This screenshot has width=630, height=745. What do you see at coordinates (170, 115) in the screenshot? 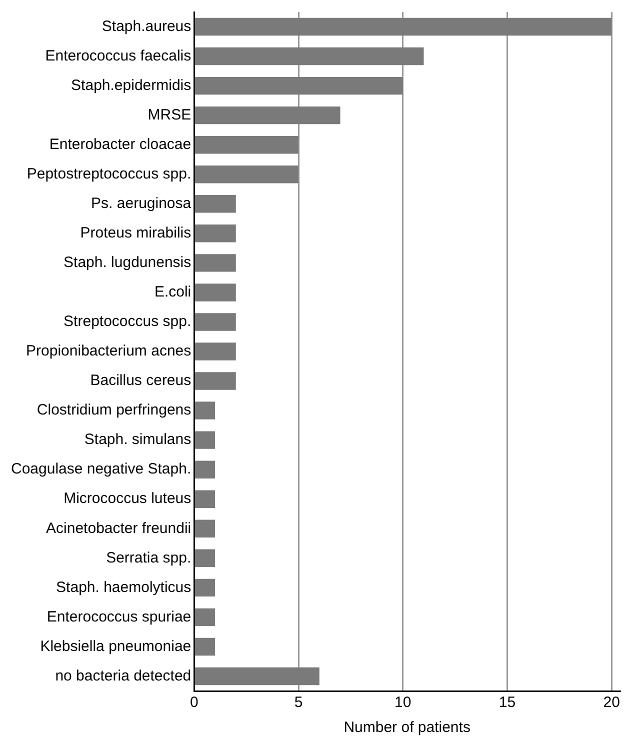
I see `y-tick-label: MRSE` at bounding box center [170, 115].